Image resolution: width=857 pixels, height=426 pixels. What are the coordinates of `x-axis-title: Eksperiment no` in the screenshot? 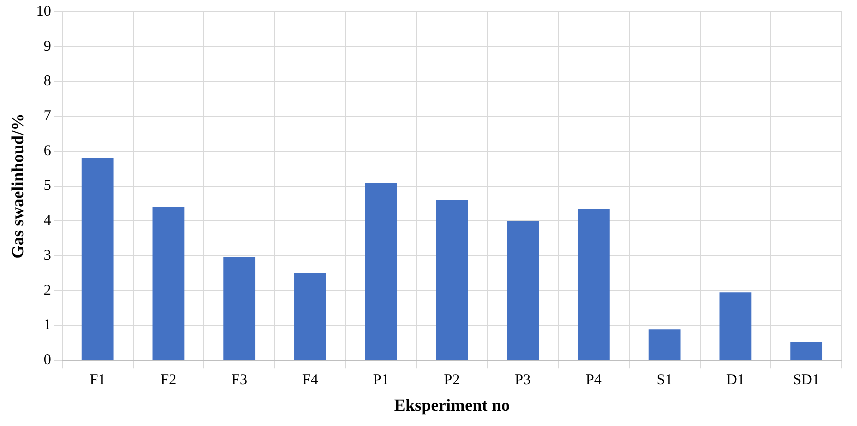 It's located at (452, 406).